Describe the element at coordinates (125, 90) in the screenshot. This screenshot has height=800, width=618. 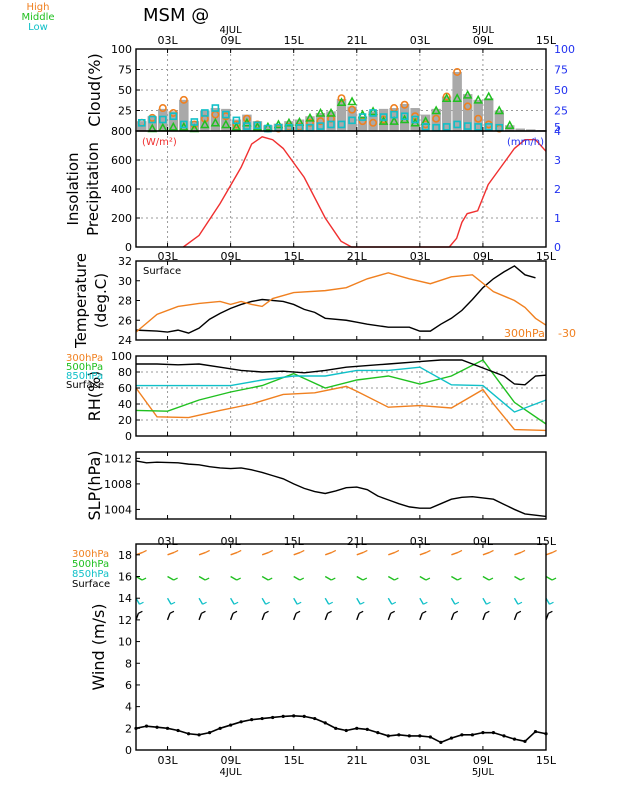
I see `ytick-label-0-1: 50` at that location.